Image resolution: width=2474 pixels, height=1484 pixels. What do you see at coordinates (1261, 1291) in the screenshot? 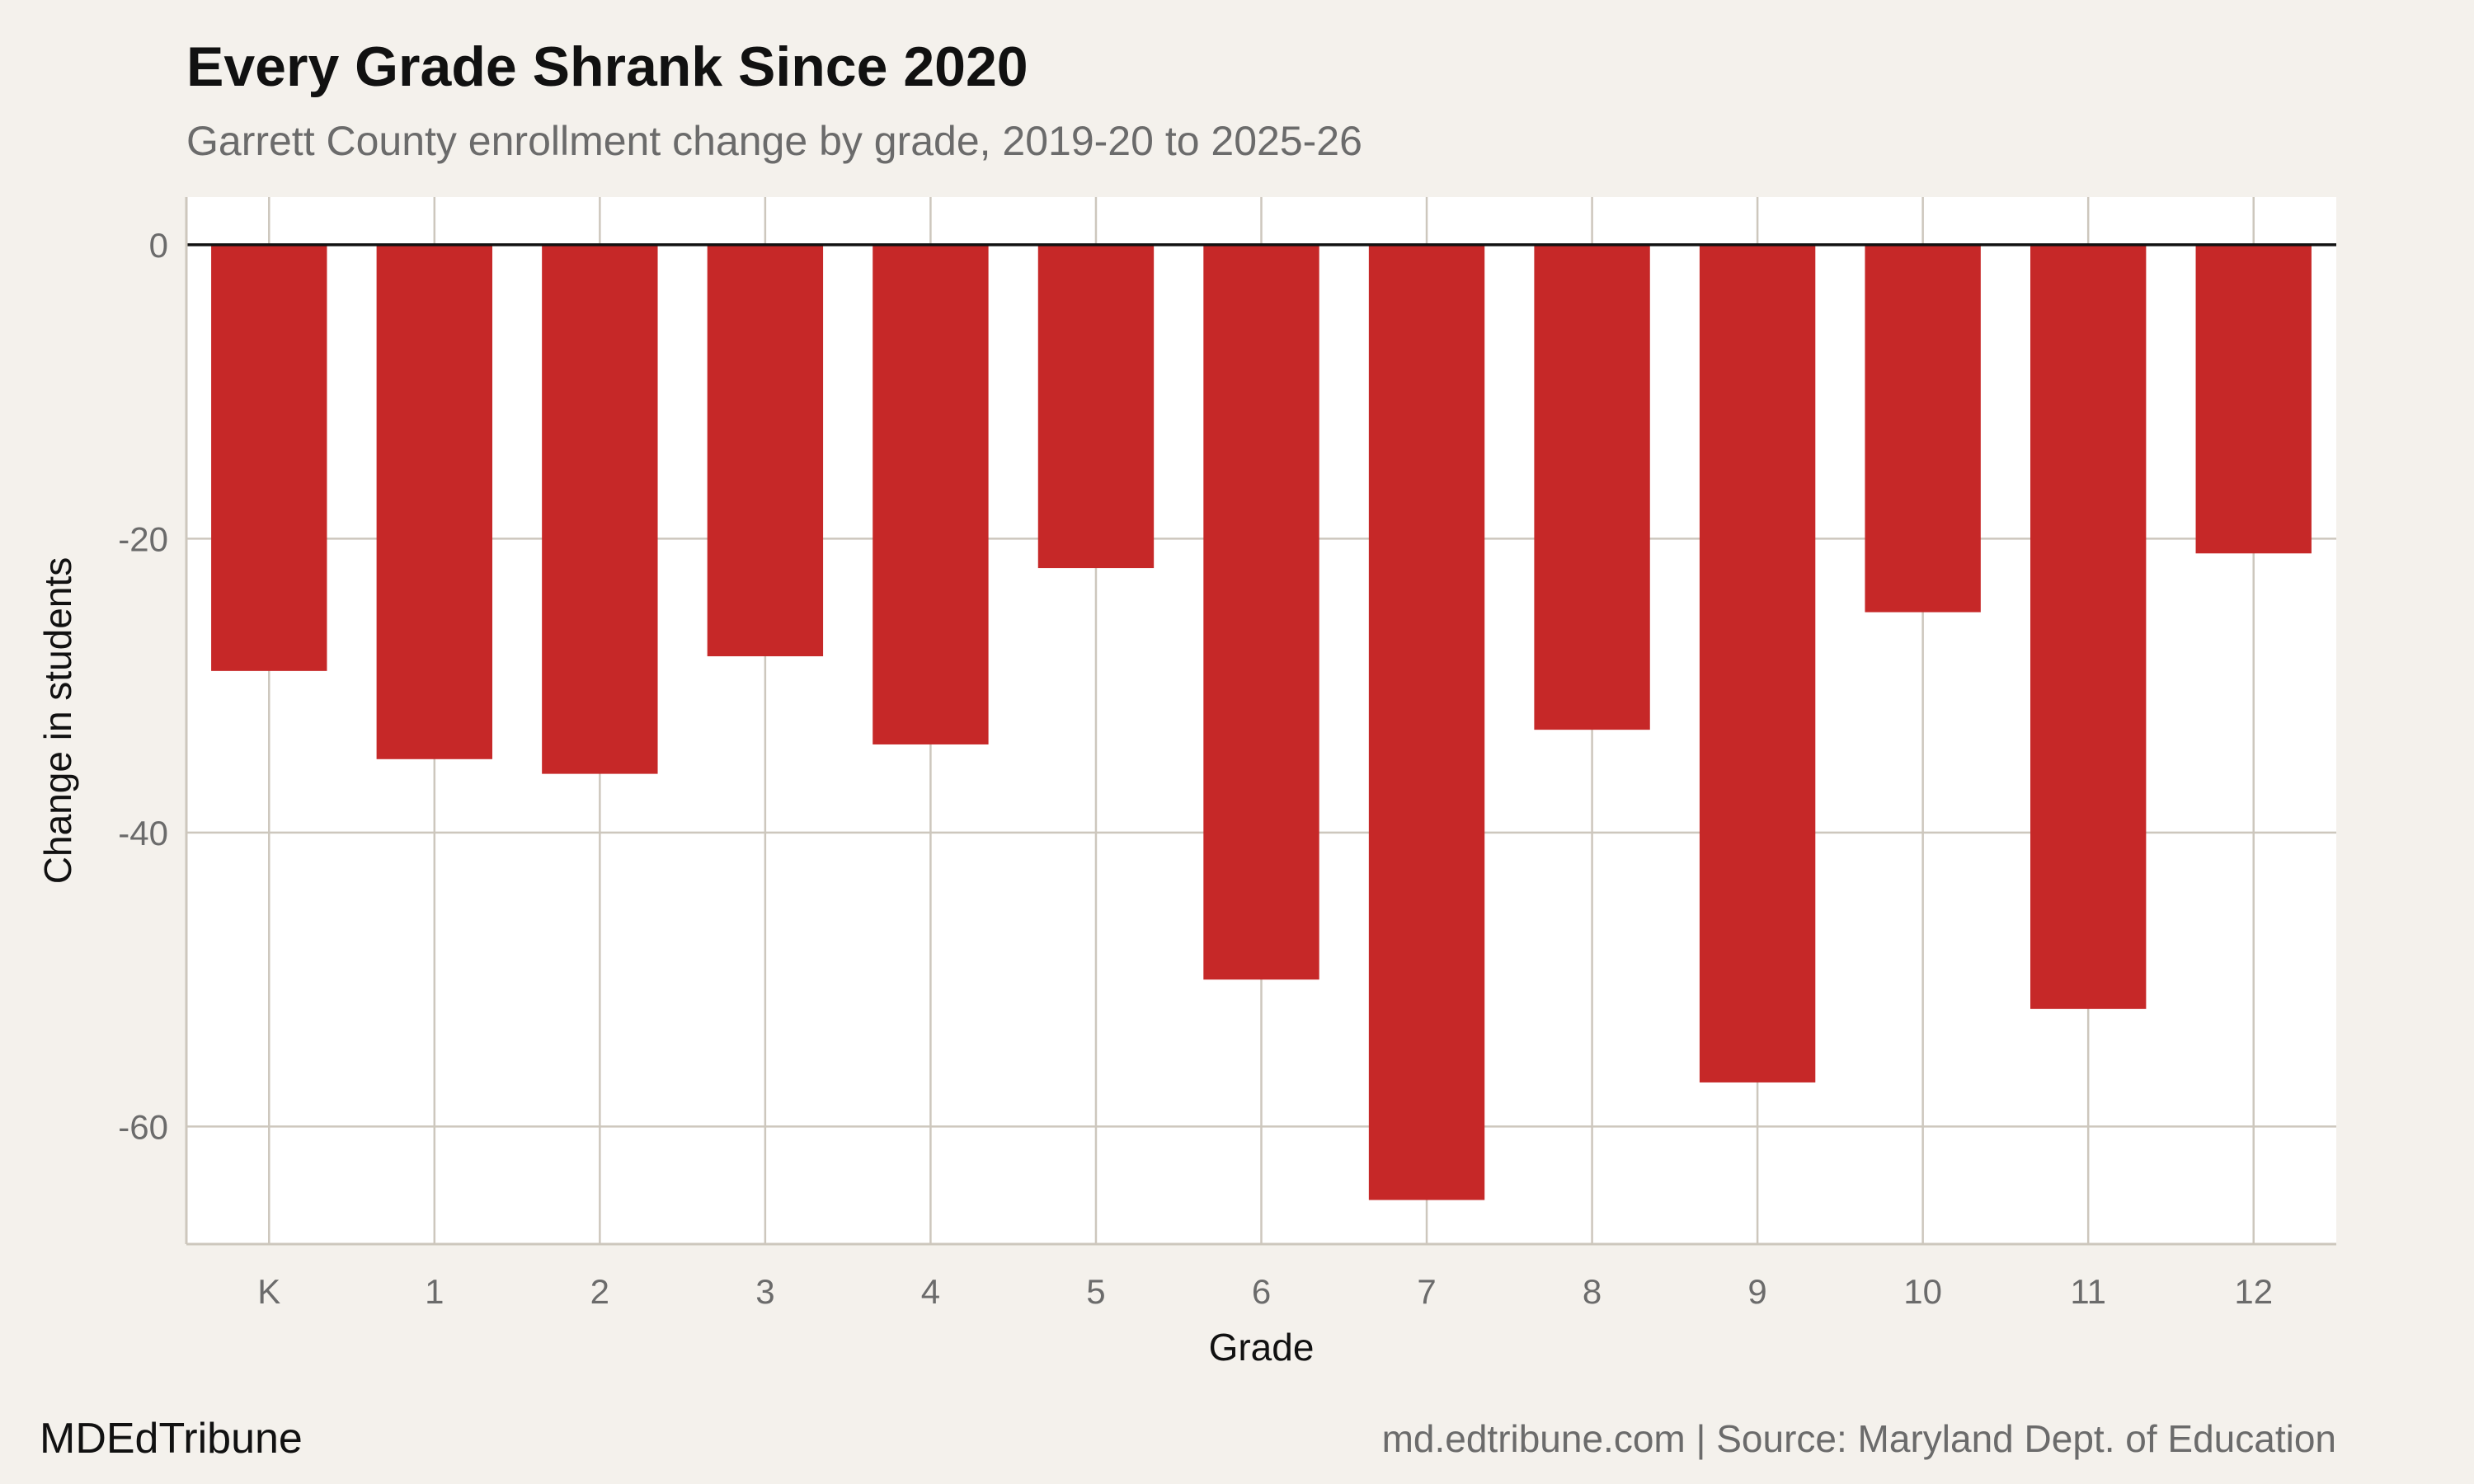
I see `x-tick-label: 6` at bounding box center [1261, 1291].